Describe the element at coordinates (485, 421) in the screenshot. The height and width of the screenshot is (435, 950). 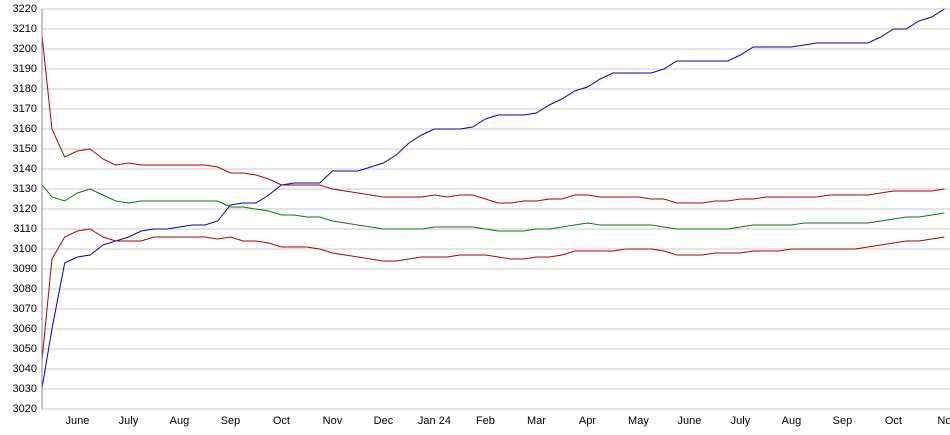
I see `x-tick-label: Feb` at that location.